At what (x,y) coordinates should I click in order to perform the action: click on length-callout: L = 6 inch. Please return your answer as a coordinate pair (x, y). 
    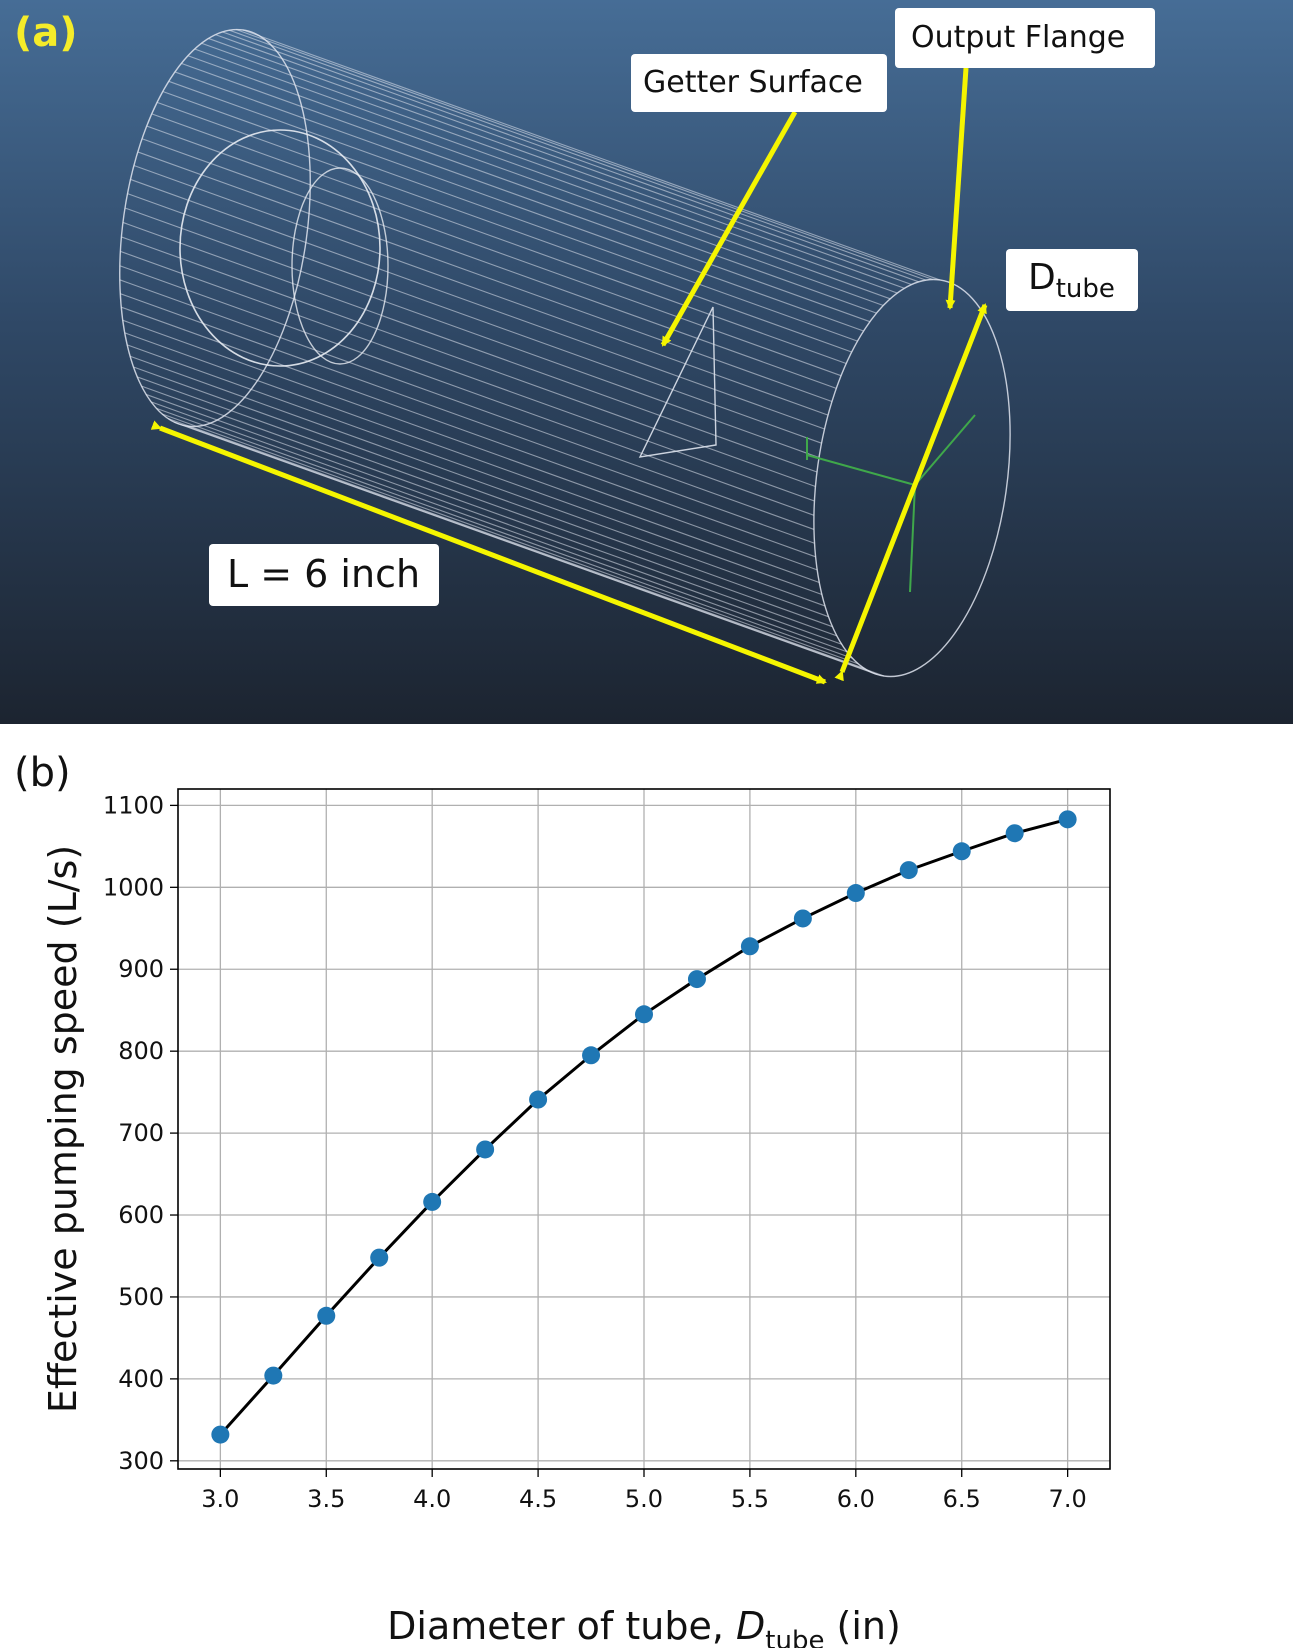
    Looking at the image, I should click on (324, 575).